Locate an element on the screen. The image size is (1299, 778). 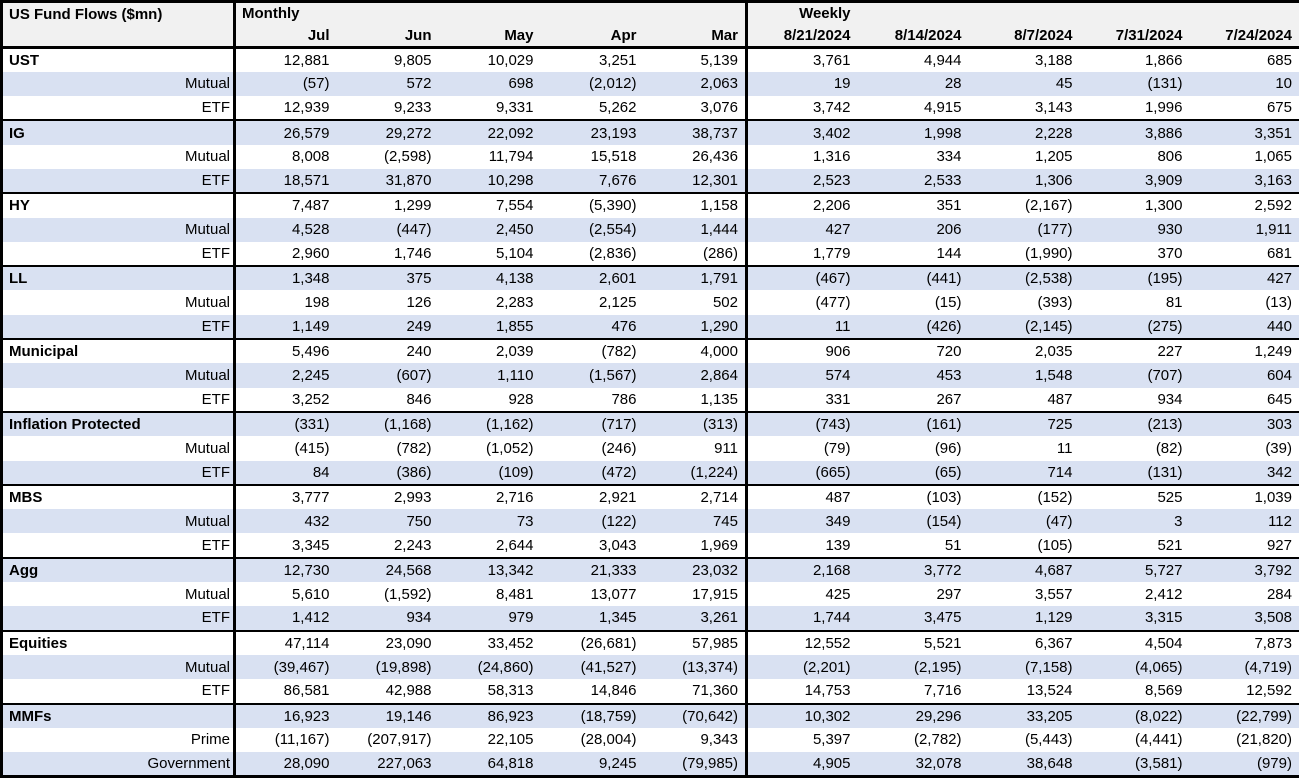
data-cell: 1,065 is located at coordinates (1273, 157).